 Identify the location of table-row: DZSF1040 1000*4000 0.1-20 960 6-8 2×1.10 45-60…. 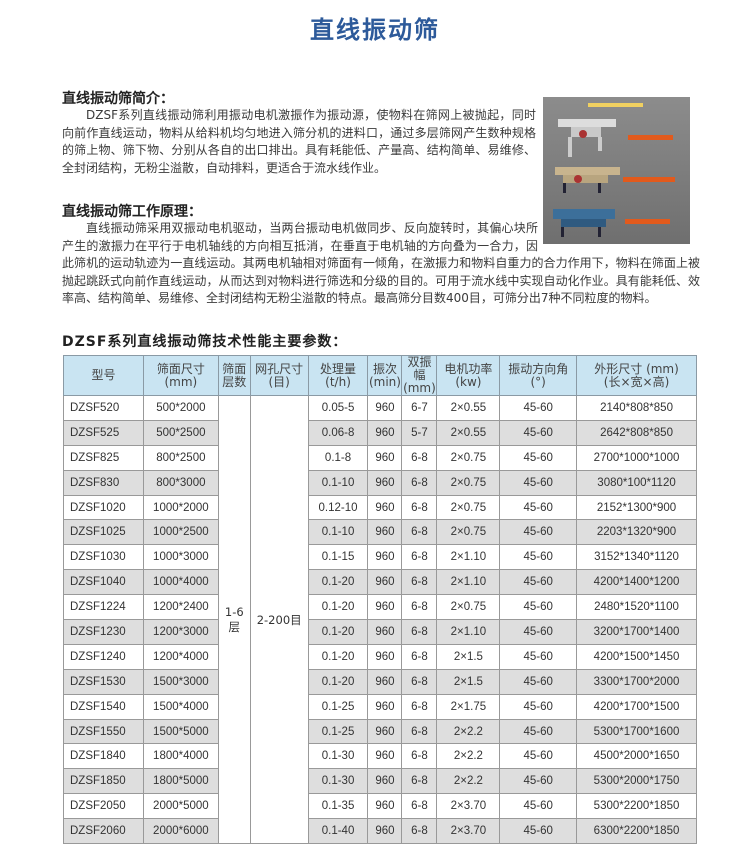
(380, 582).